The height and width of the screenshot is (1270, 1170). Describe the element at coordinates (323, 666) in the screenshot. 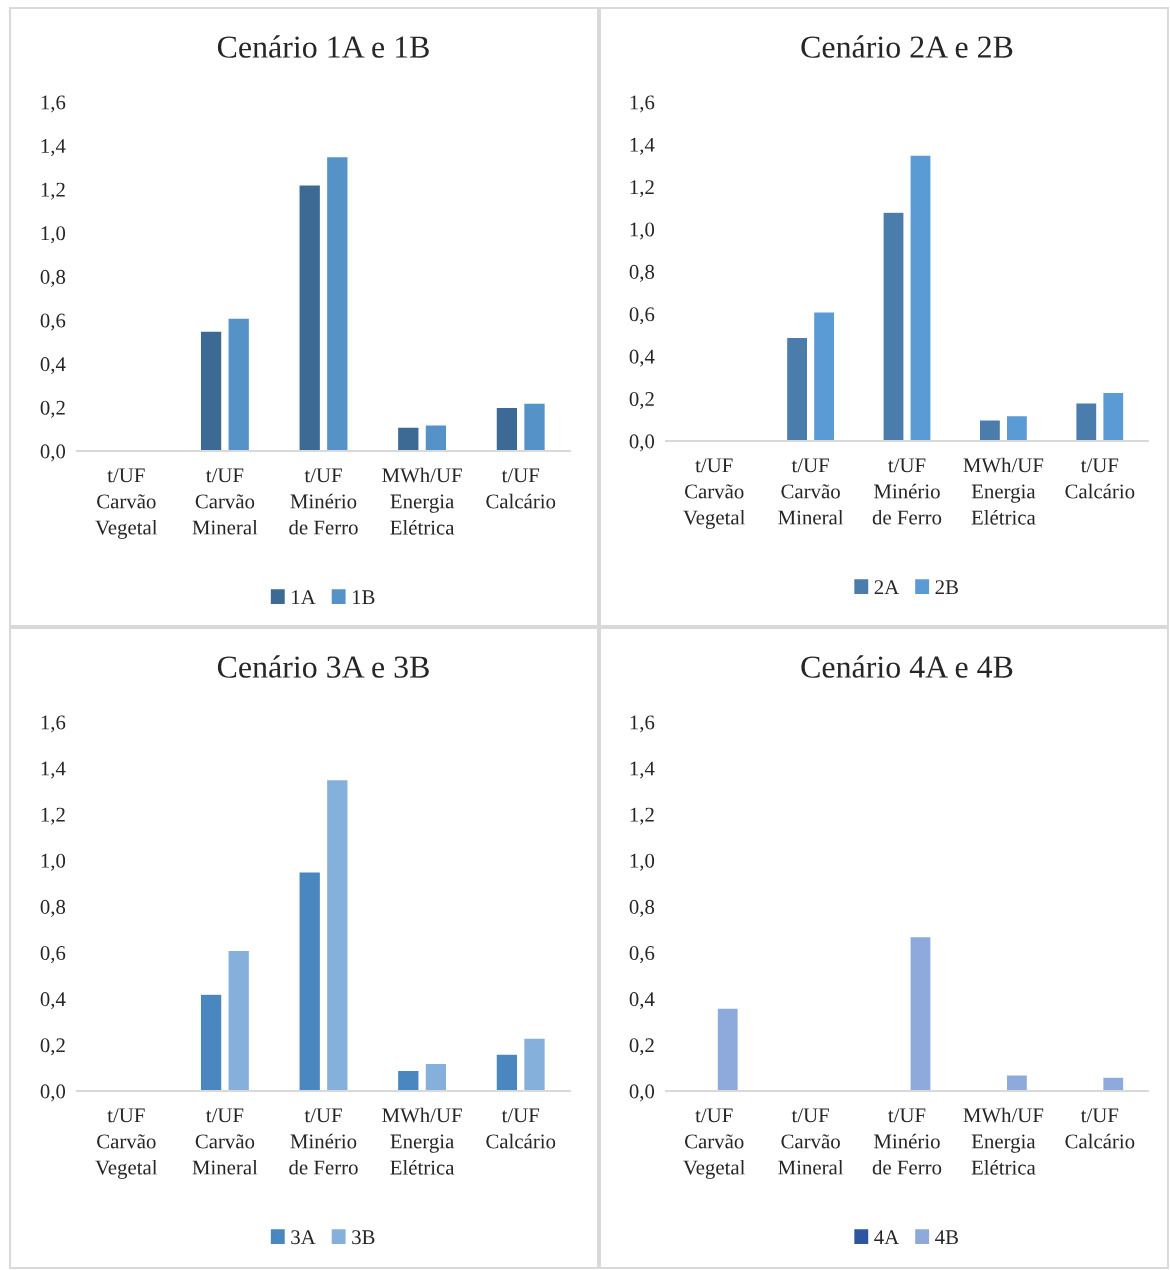

I see `chart-title: Cenário 3A e 3B` at that location.